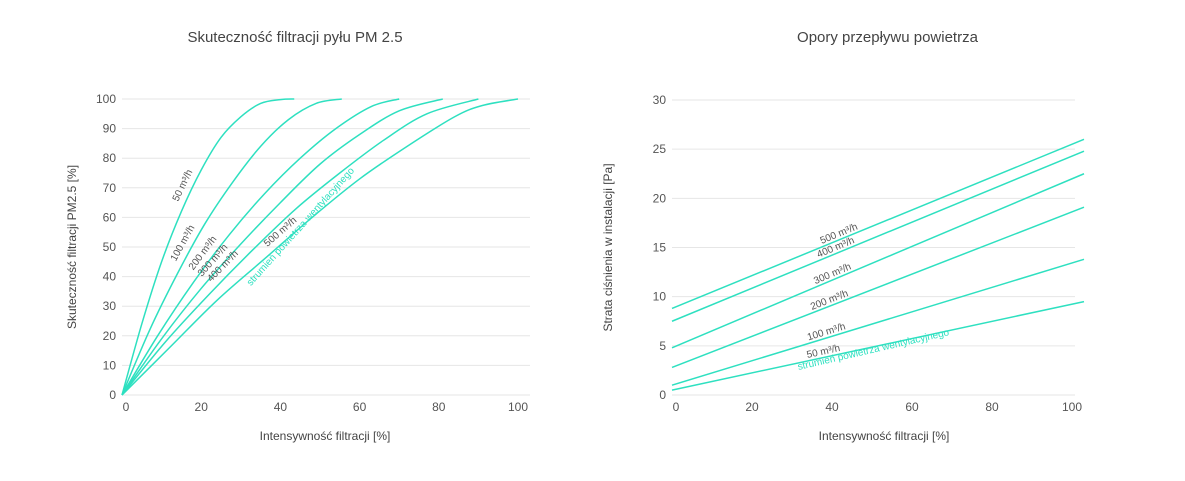 The width and height of the screenshot is (1185, 481). I want to click on y-tick-label: 5, so click(662, 346).